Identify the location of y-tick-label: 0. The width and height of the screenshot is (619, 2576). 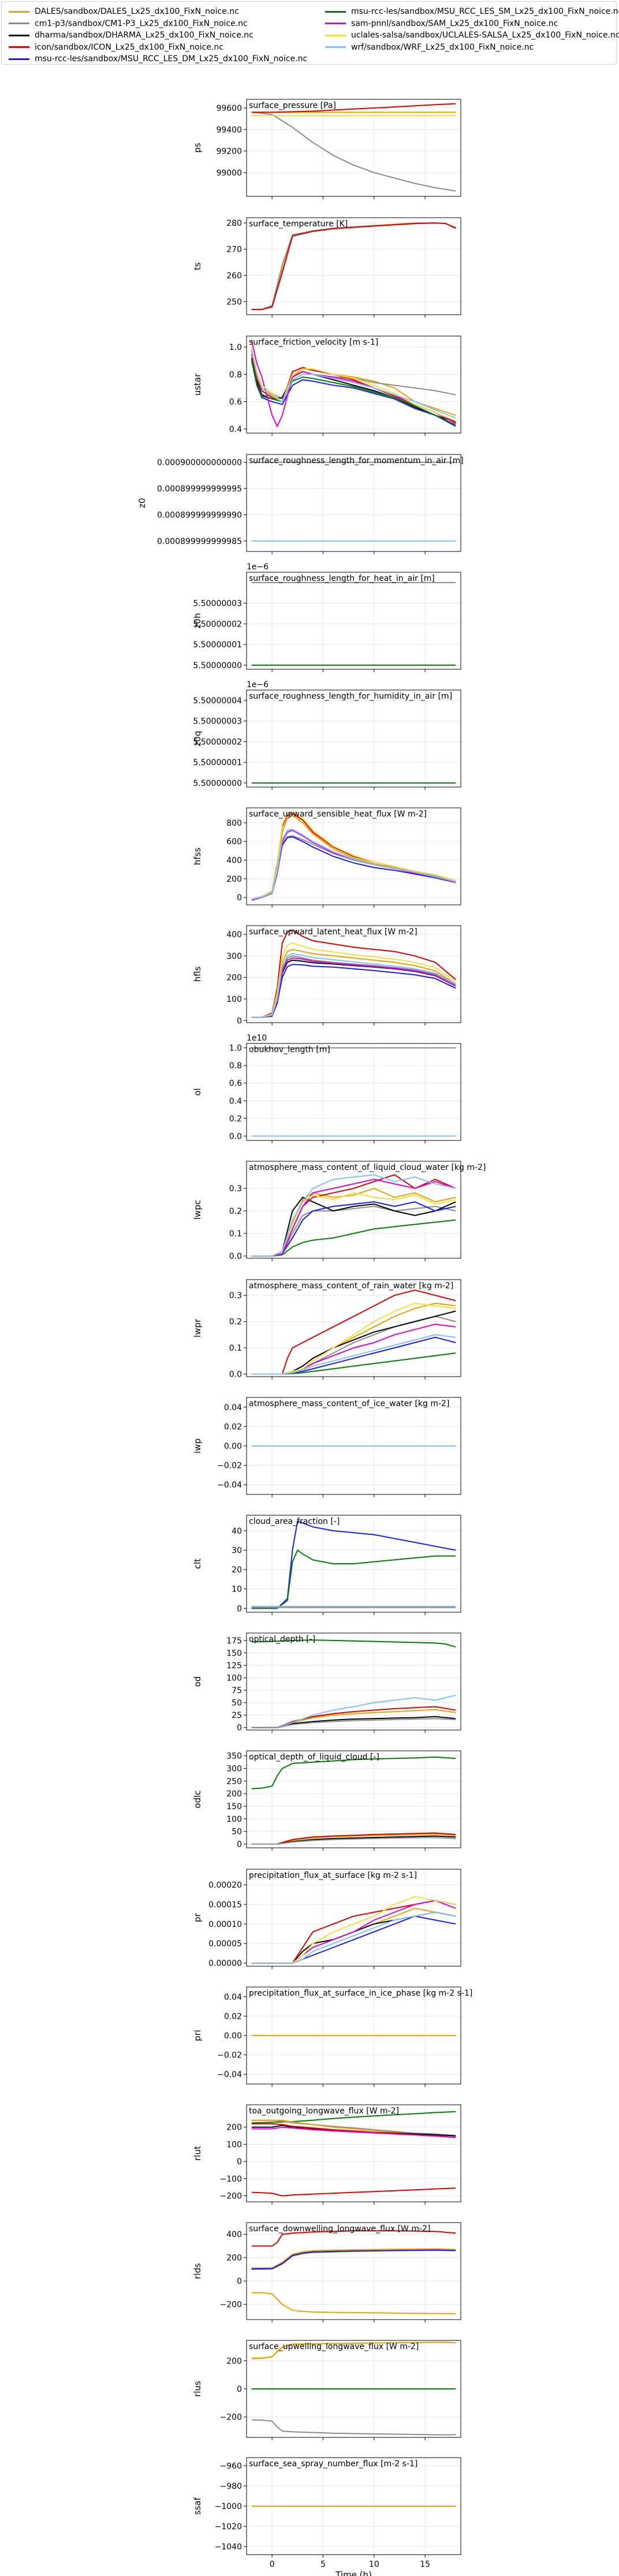
(240, 2389).